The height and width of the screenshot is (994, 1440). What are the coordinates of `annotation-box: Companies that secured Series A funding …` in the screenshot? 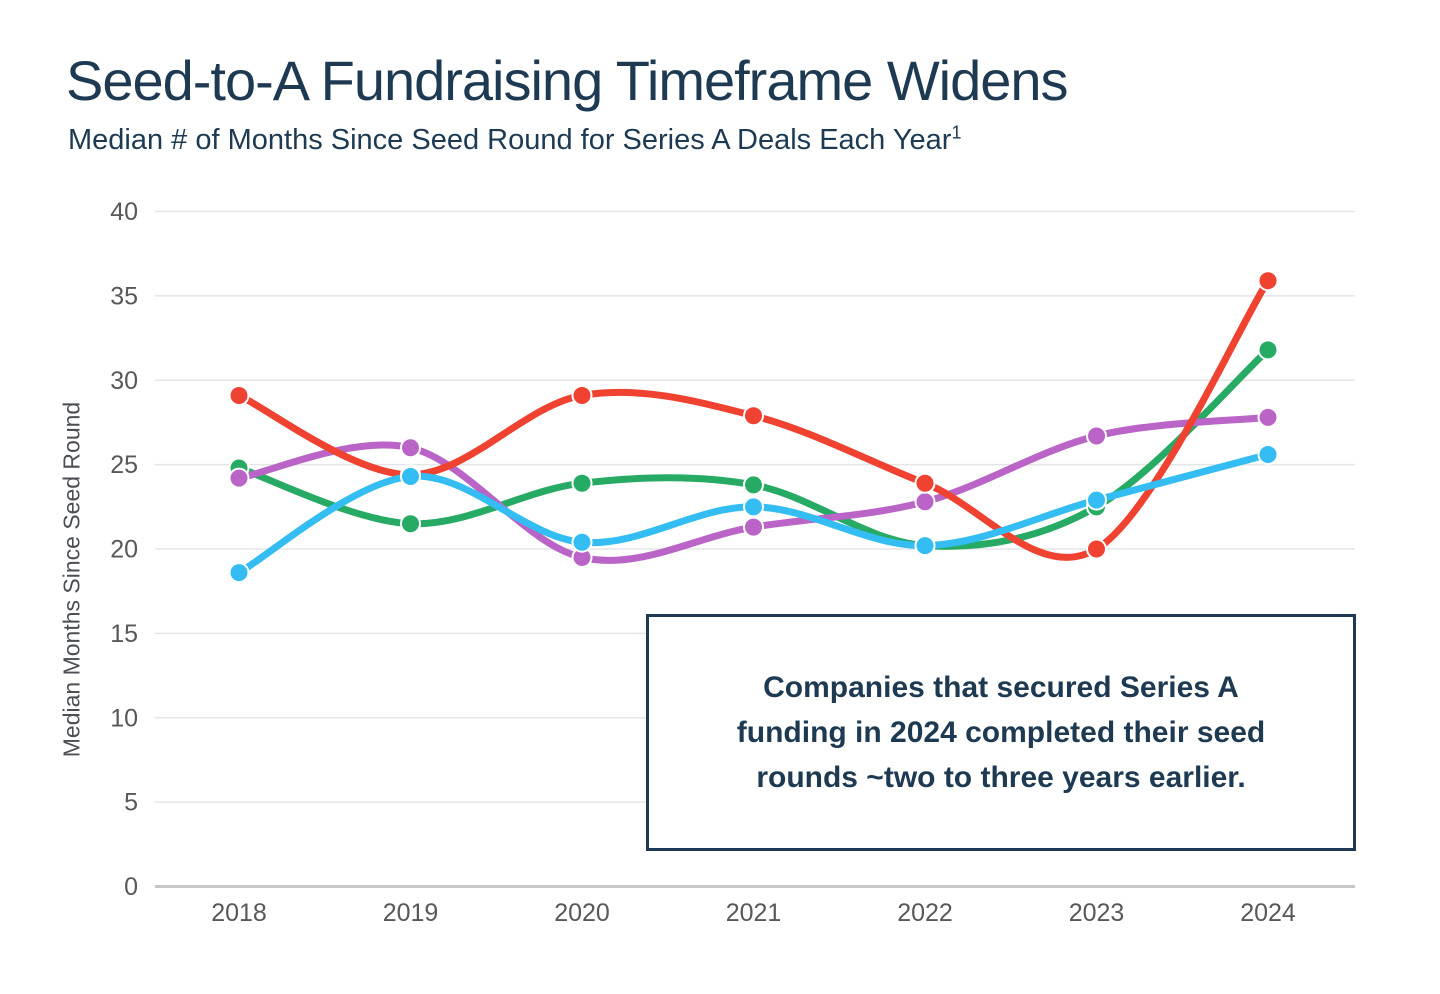 It's located at (1001, 732).